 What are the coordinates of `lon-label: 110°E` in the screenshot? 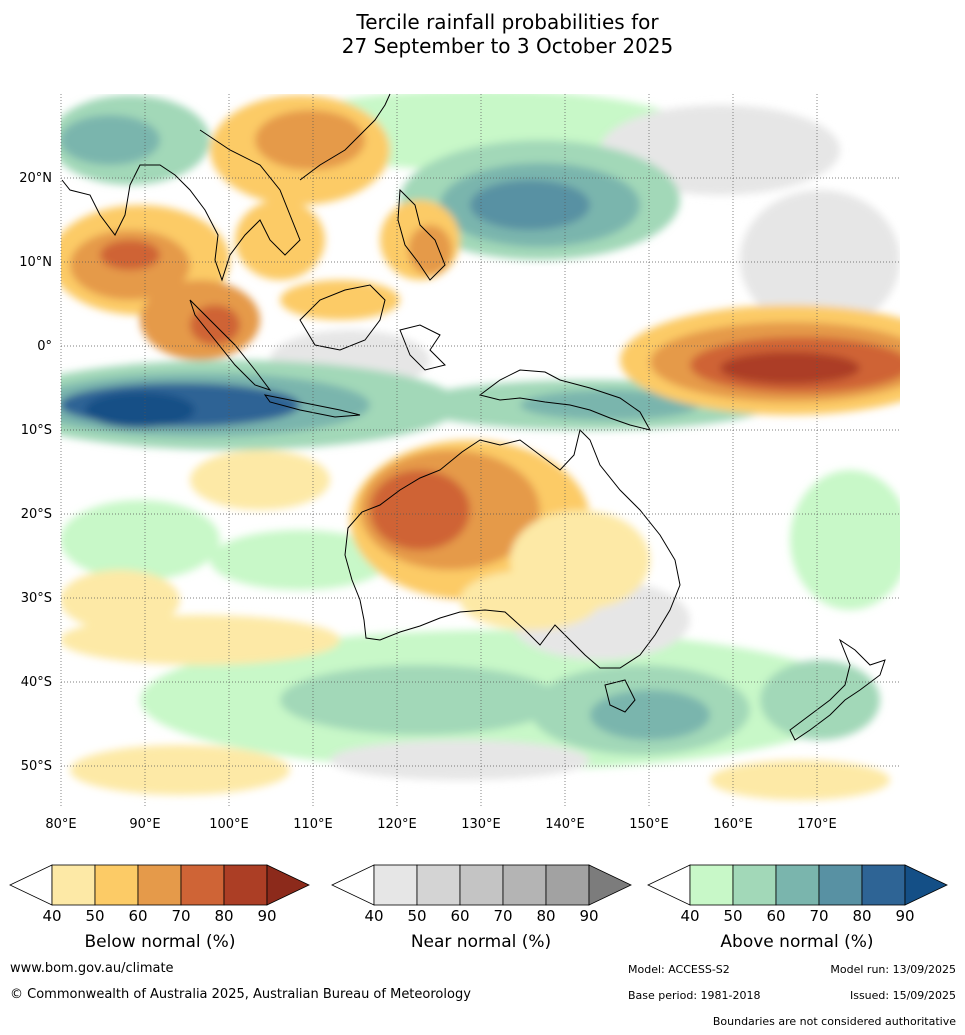 It's located at (313, 824).